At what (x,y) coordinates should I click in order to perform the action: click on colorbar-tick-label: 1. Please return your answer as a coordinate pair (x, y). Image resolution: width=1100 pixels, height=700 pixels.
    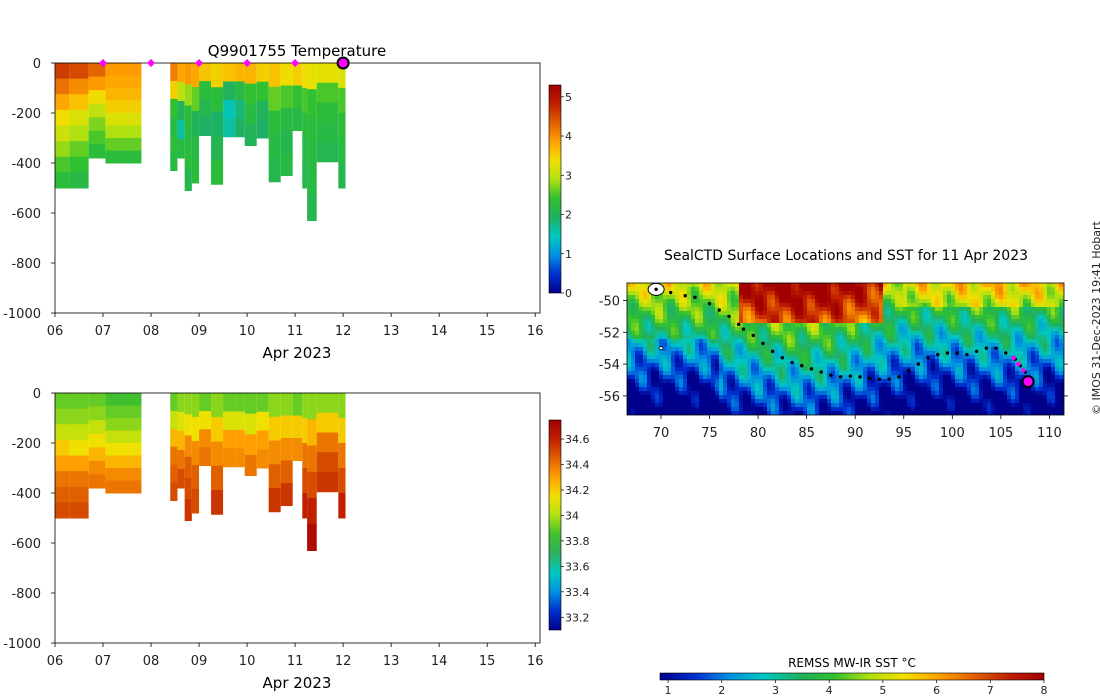
    Looking at the image, I should click on (568, 254).